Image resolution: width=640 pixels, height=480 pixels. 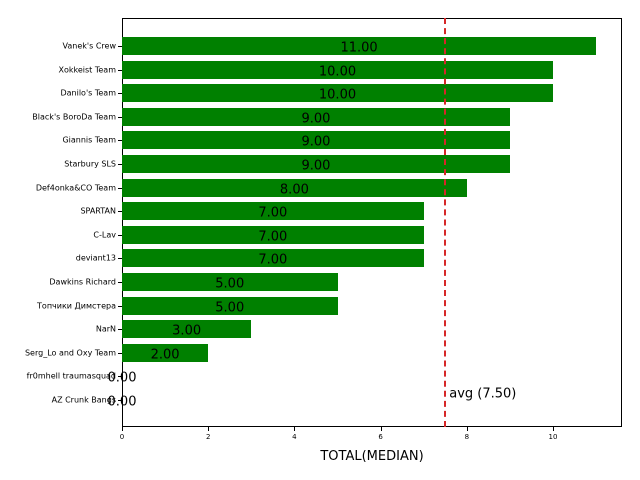 What do you see at coordinates (90, 164) in the screenshot?
I see `y-tick-label: Starbury SLS` at bounding box center [90, 164].